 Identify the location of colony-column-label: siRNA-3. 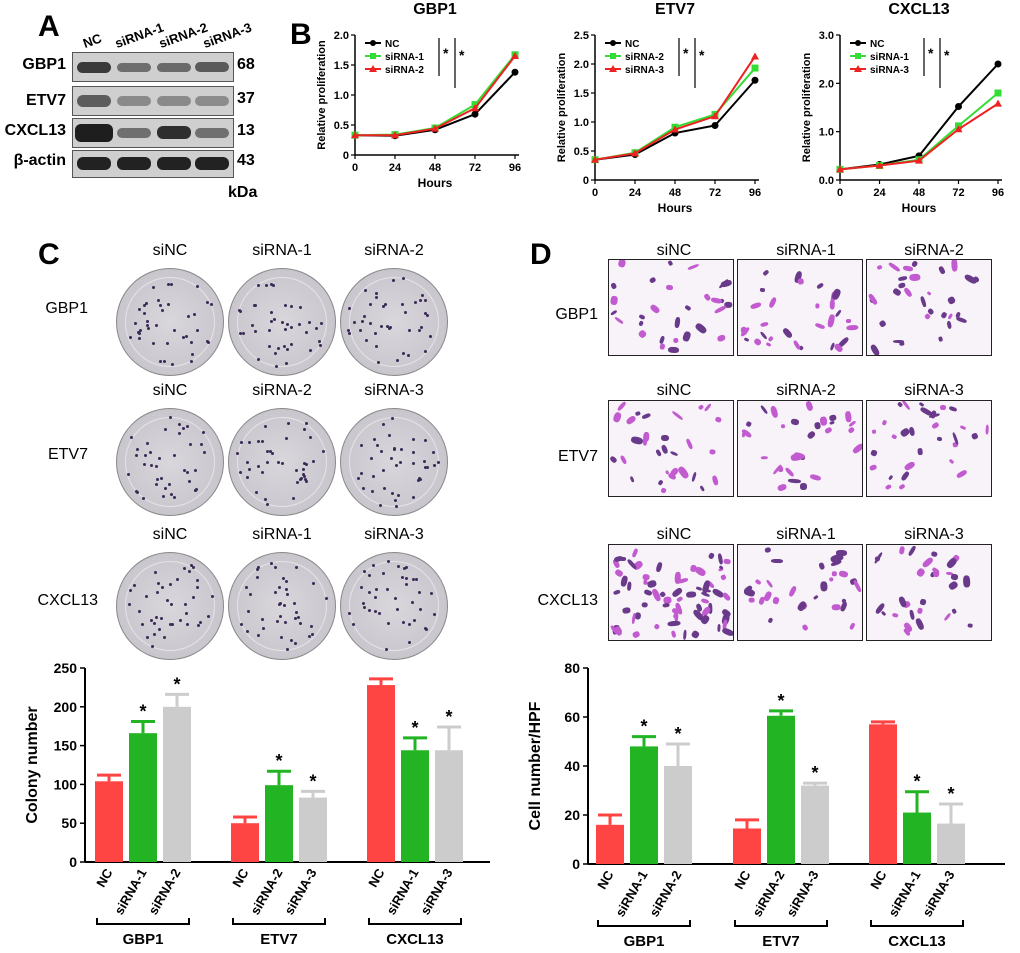
(394, 534).